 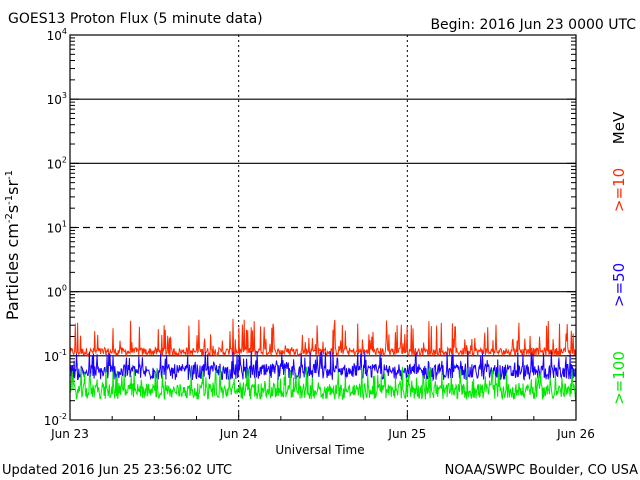 I want to click on y-tick-exponent: -2, so click(x=63, y=416).